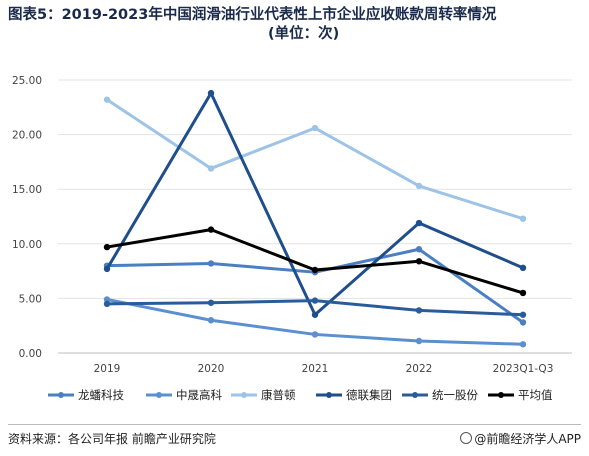 Image resolution: width=589 pixels, height=456 pixels. I want to click on y-tick-label: 5.00, so click(30, 299).